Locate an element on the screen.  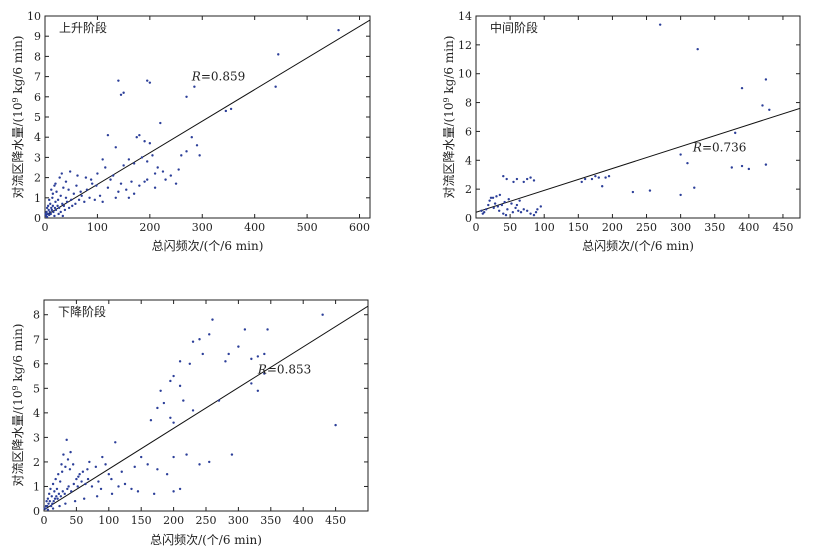
panel-title: 下降阶段 is located at coordinates (82, 311).